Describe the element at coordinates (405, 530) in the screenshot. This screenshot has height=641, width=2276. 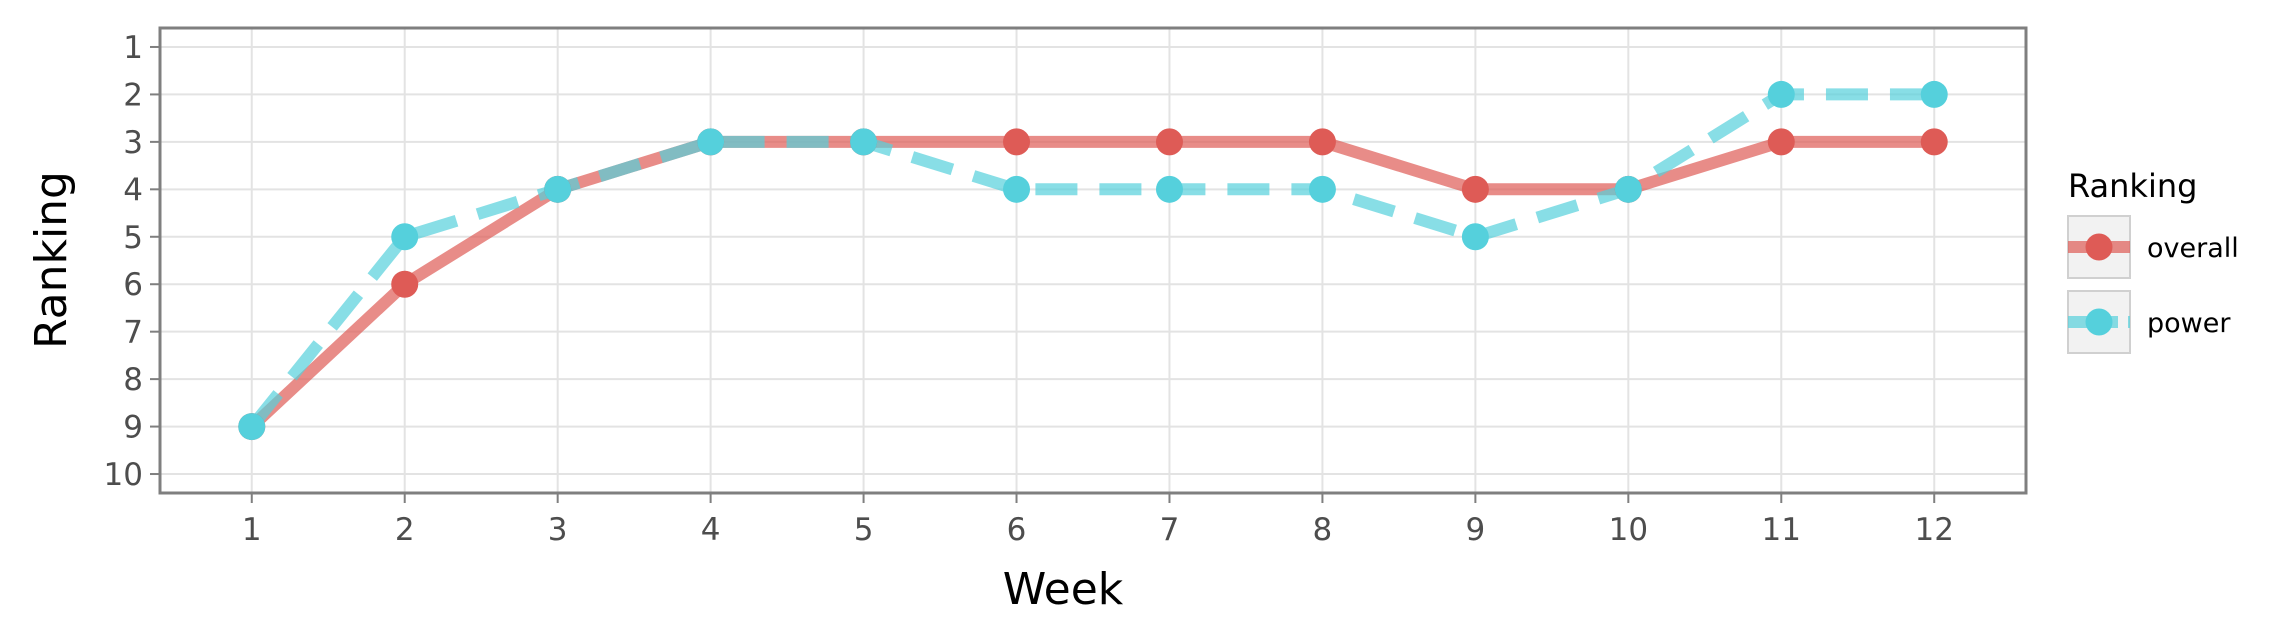
I see `x-tick-label: 2` at that location.